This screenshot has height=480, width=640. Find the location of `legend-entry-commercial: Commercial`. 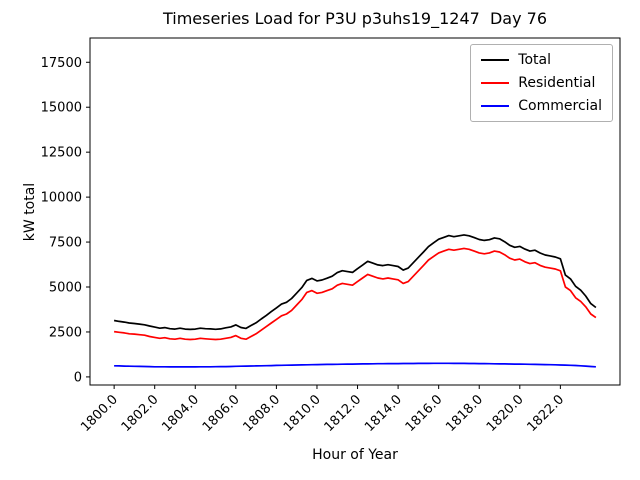

legend-entry-commercial: Commercial is located at coordinates (541, 106).